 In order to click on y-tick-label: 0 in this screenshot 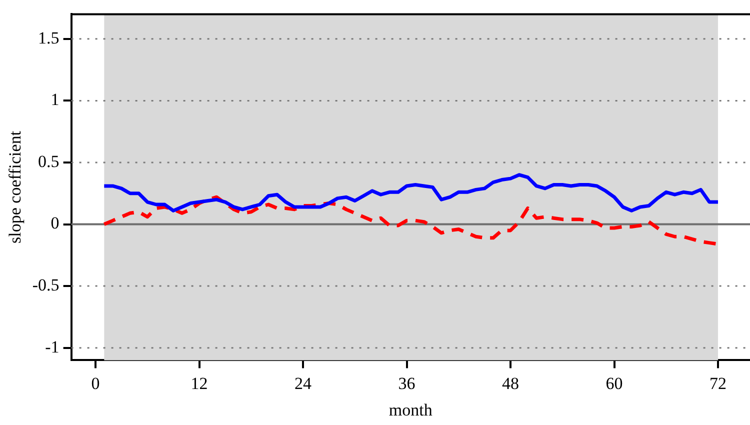, I will do `click(55, 223)`.